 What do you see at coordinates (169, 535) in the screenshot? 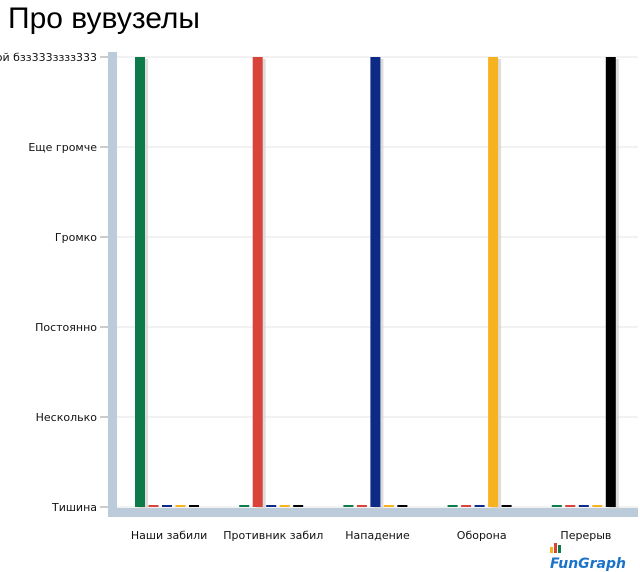
I see `x-tick-label: Наши забили` at bounding box center [169, 535].